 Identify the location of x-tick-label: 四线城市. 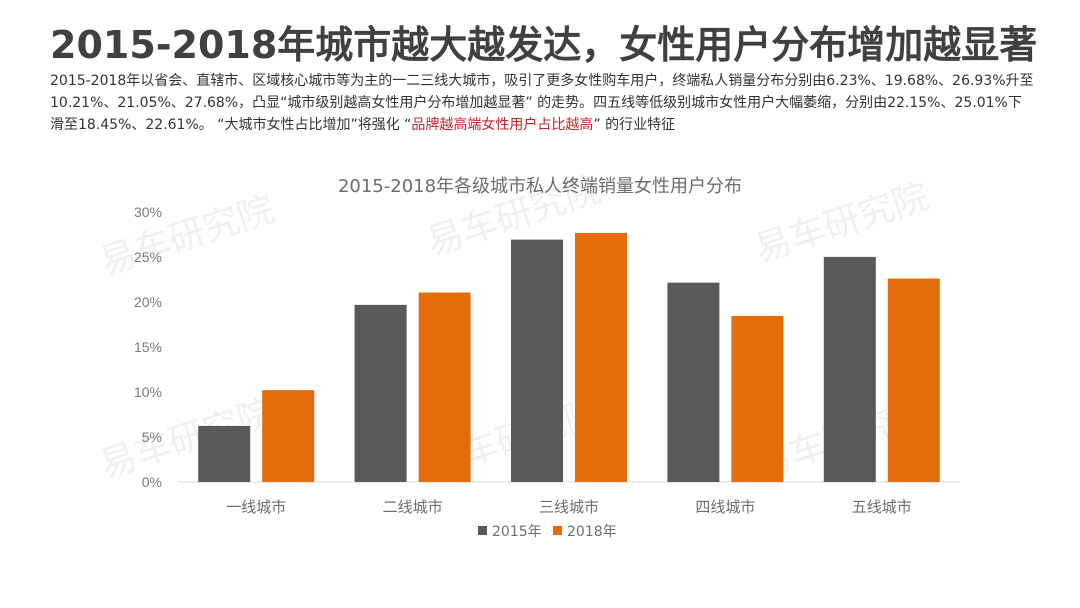
(725, 507).